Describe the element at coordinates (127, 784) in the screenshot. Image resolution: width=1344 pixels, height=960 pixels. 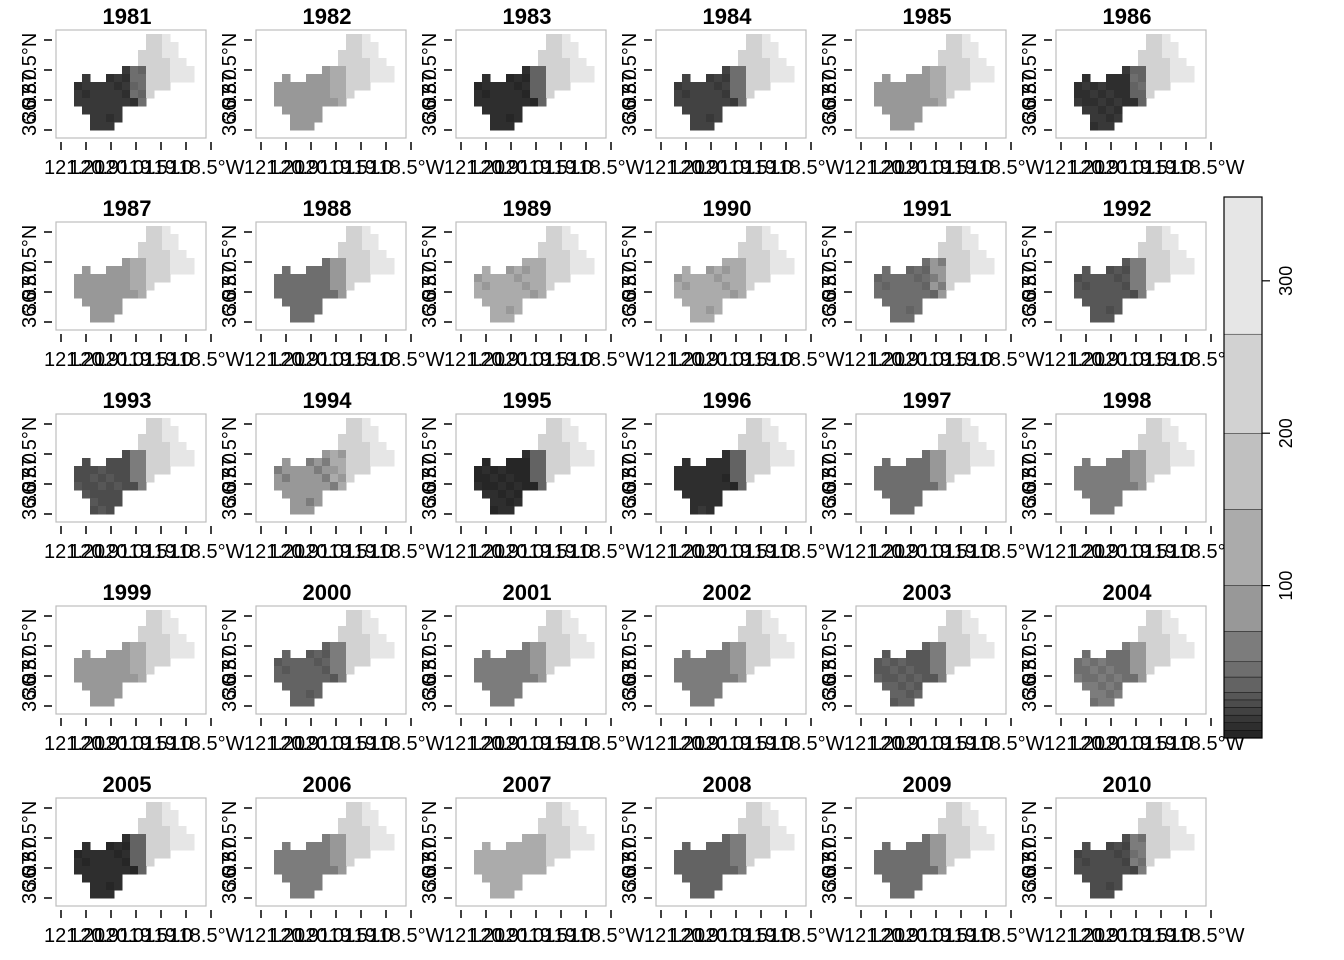
I see `panel-title-2005: 2005` at that location.